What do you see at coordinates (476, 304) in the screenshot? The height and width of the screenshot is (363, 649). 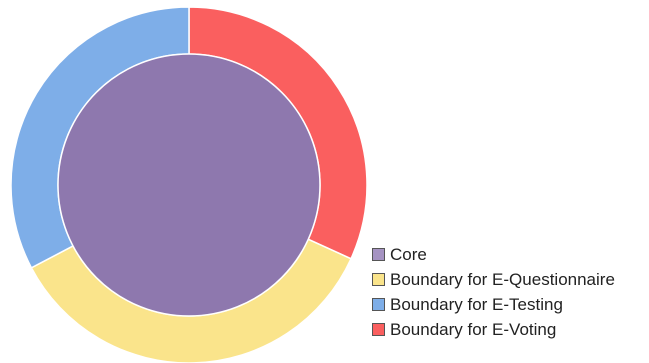 I see `legend-label-e-testing: Boundary for E-Testing` at bounding box center [476, 304].